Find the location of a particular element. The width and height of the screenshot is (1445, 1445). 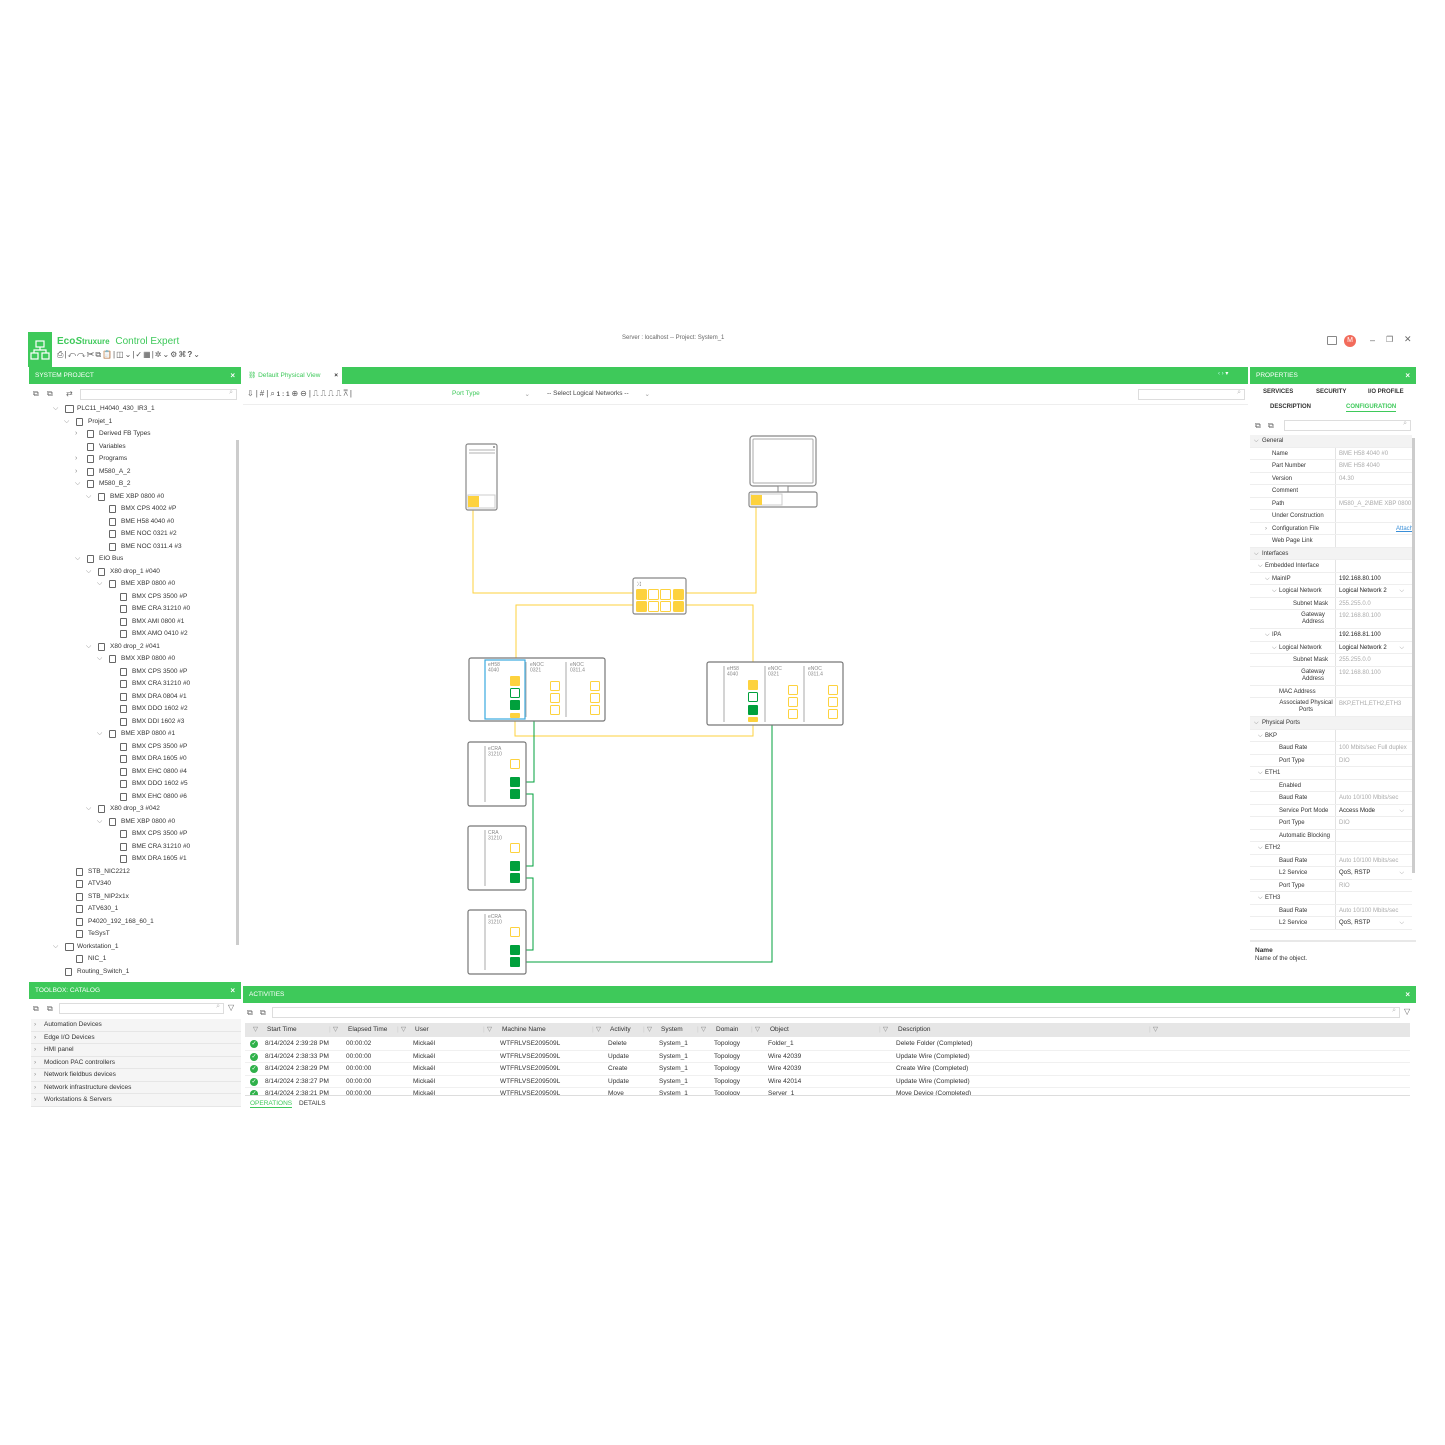

property-row: Under Construction is located at coordinates (1331, 516).